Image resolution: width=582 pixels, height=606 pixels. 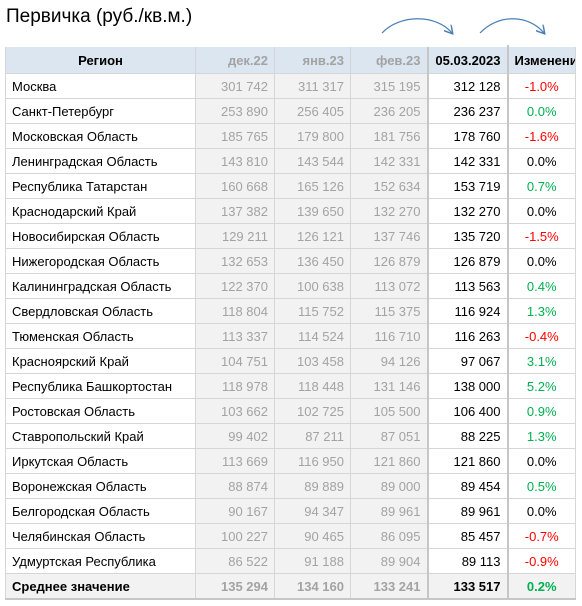 What do you see at coordinates (312, 486) in the screenshot?
I see `jan23-cell: 89 889` at bounding box center [312, 486].